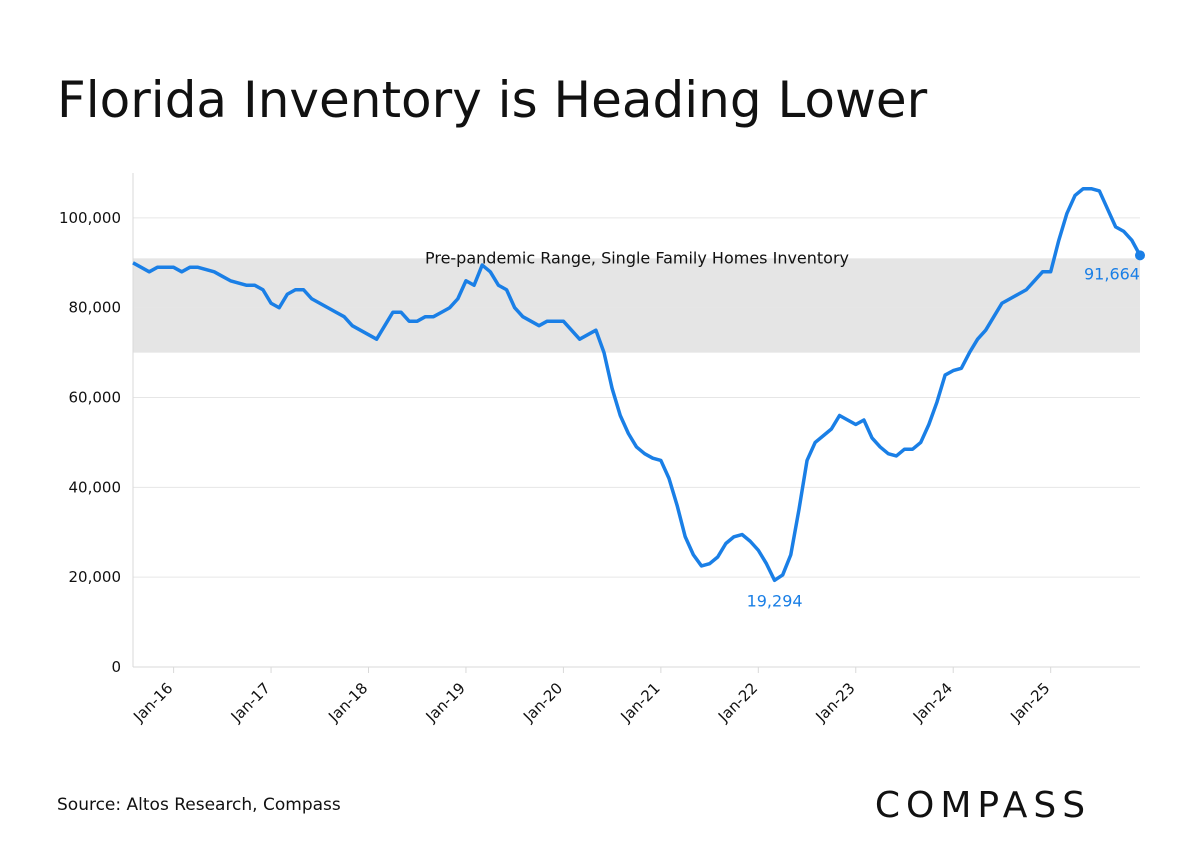 The width and height of the screenshot is (1200, 867). What do you see at coordinates (640, 702) in the screenshot?
I see `x-tick-label: Jan-21` at bounding box center [640, 702].